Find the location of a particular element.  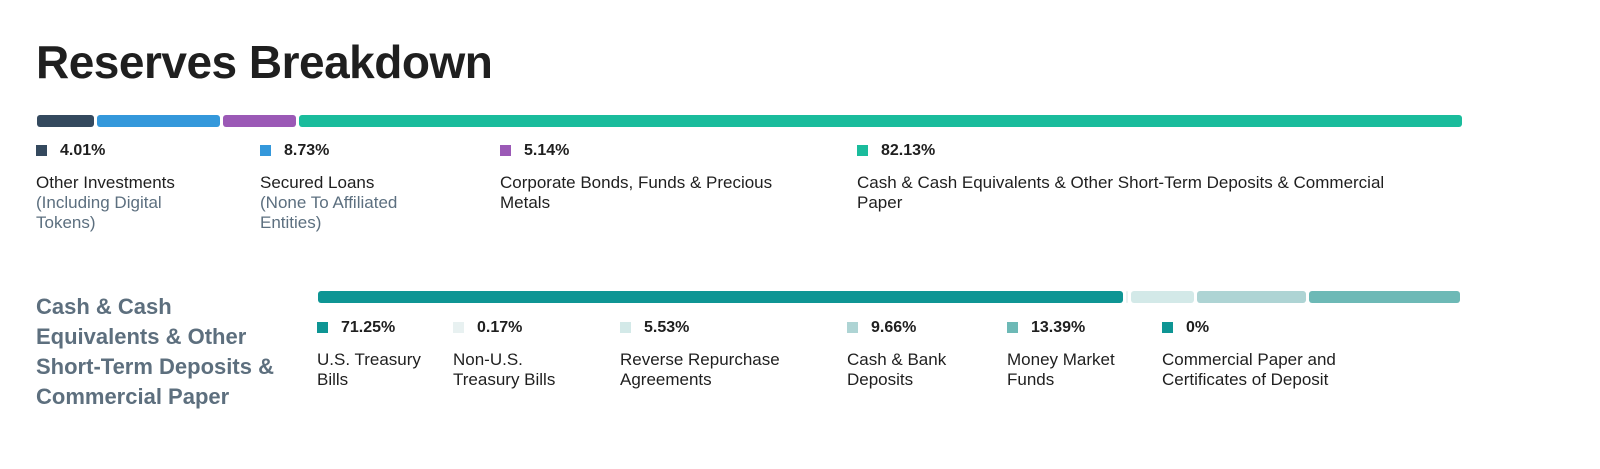

reserves-stacked-bar is located at coordinates (749, 121).